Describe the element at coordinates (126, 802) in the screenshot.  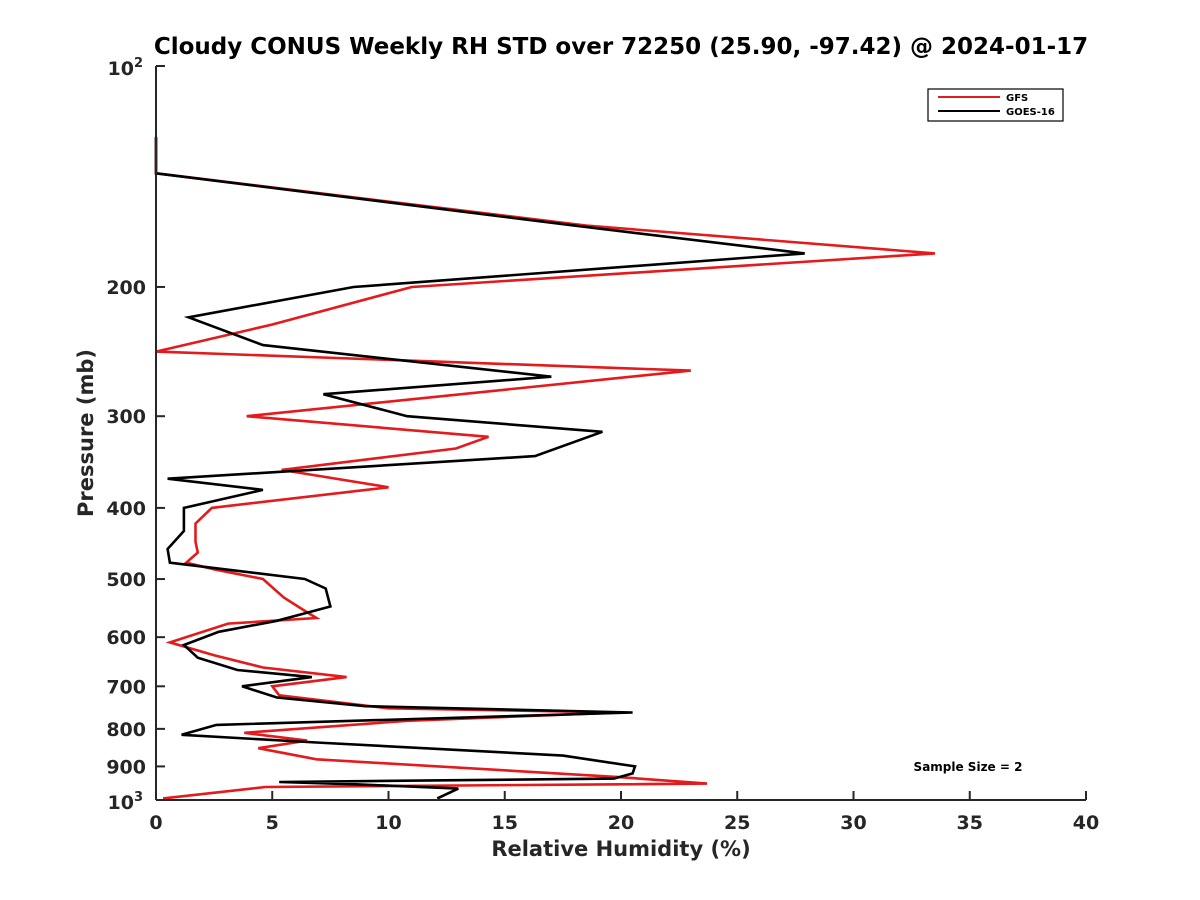
I see `y-tick-label: 10³` at that location.